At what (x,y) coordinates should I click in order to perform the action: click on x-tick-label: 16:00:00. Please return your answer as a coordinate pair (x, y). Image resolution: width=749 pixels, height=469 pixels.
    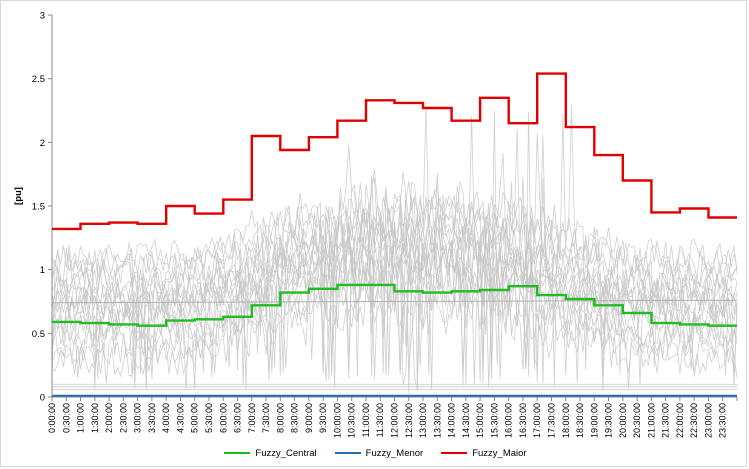
    Looking at the image, I should click on (509, 420).